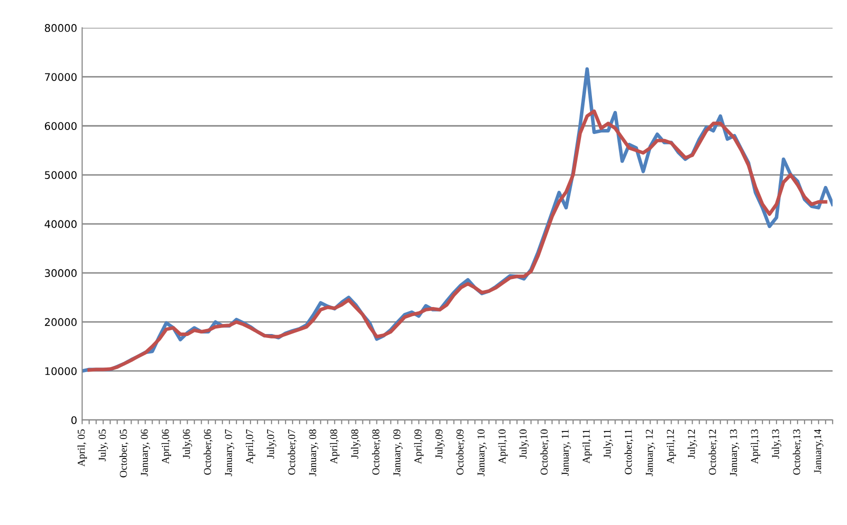 The width and height of the screenshot is (847, 525). I want to click on x-tick-label: April,07, so click(251, 446).